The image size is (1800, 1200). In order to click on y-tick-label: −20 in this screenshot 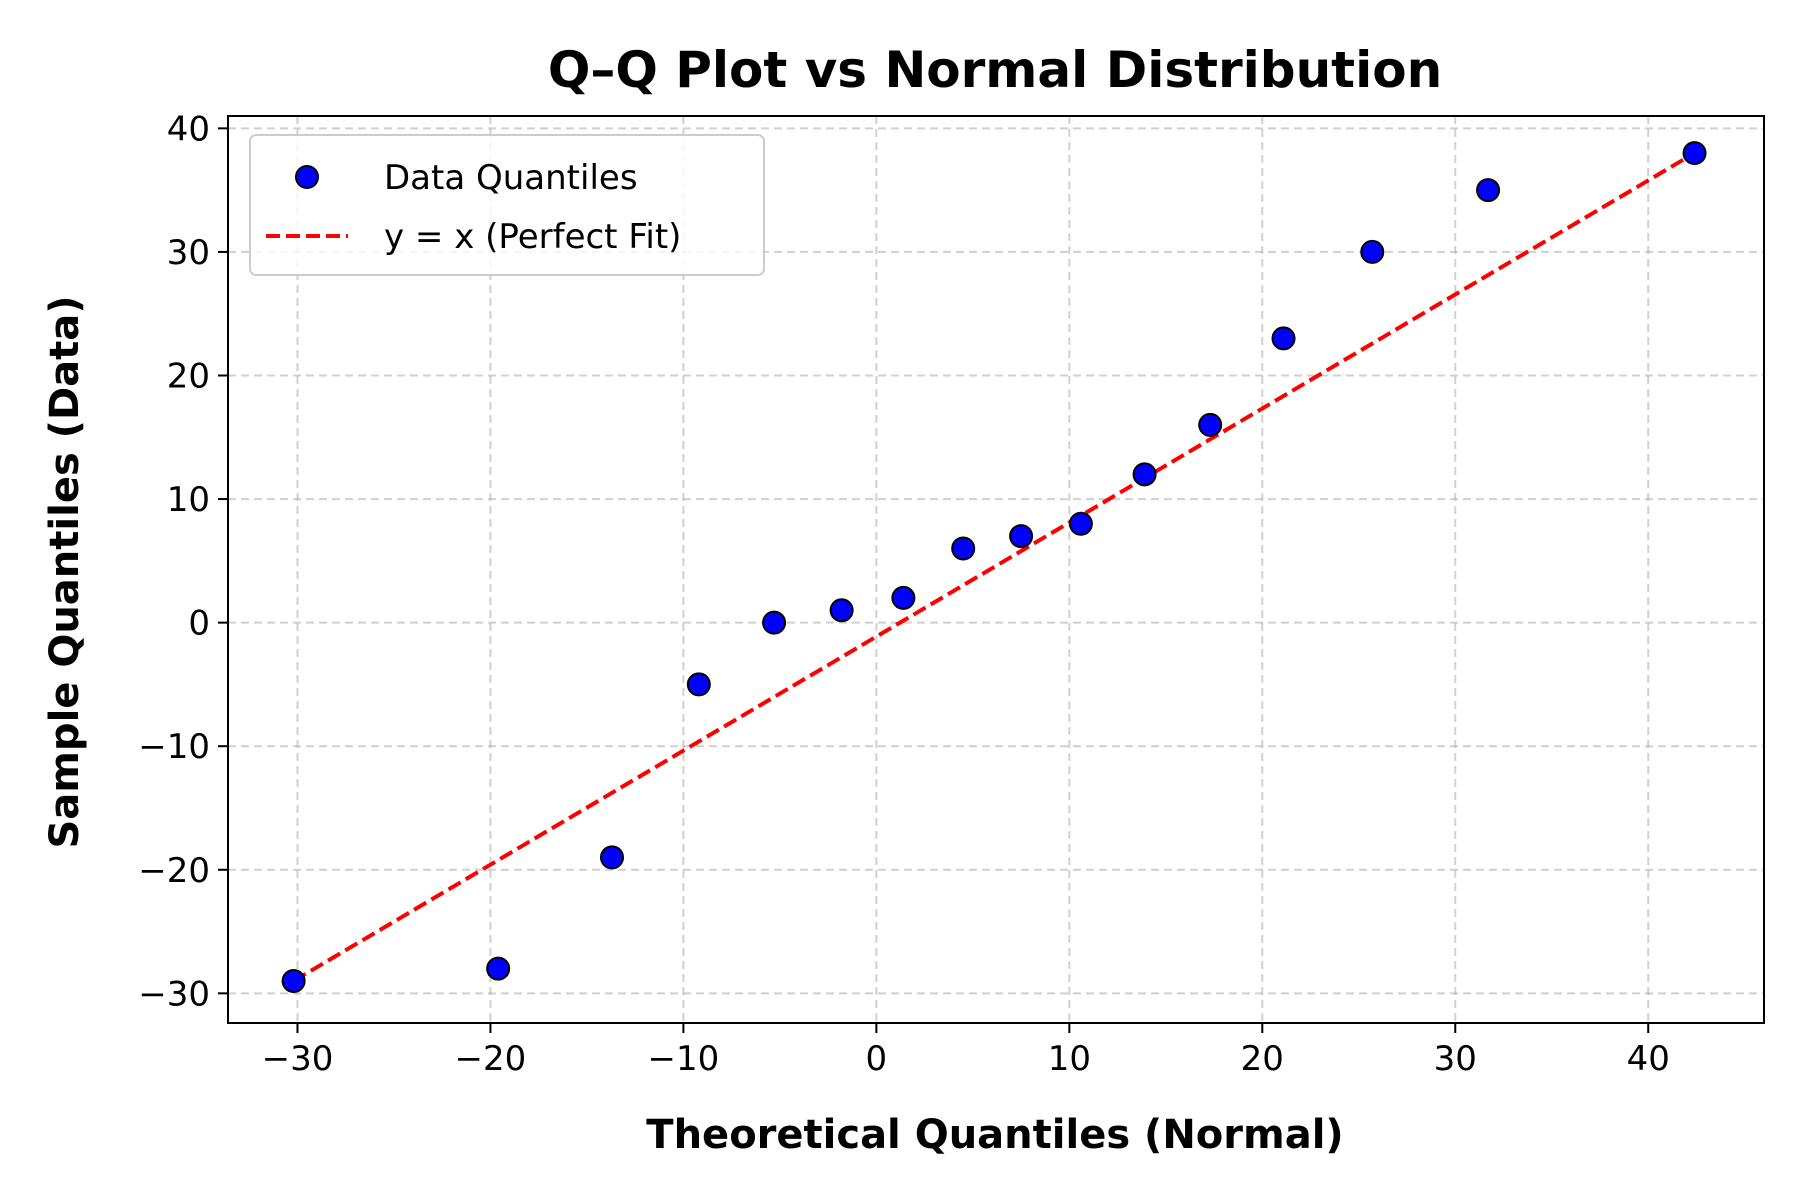, I will do `click(174, 871)`.